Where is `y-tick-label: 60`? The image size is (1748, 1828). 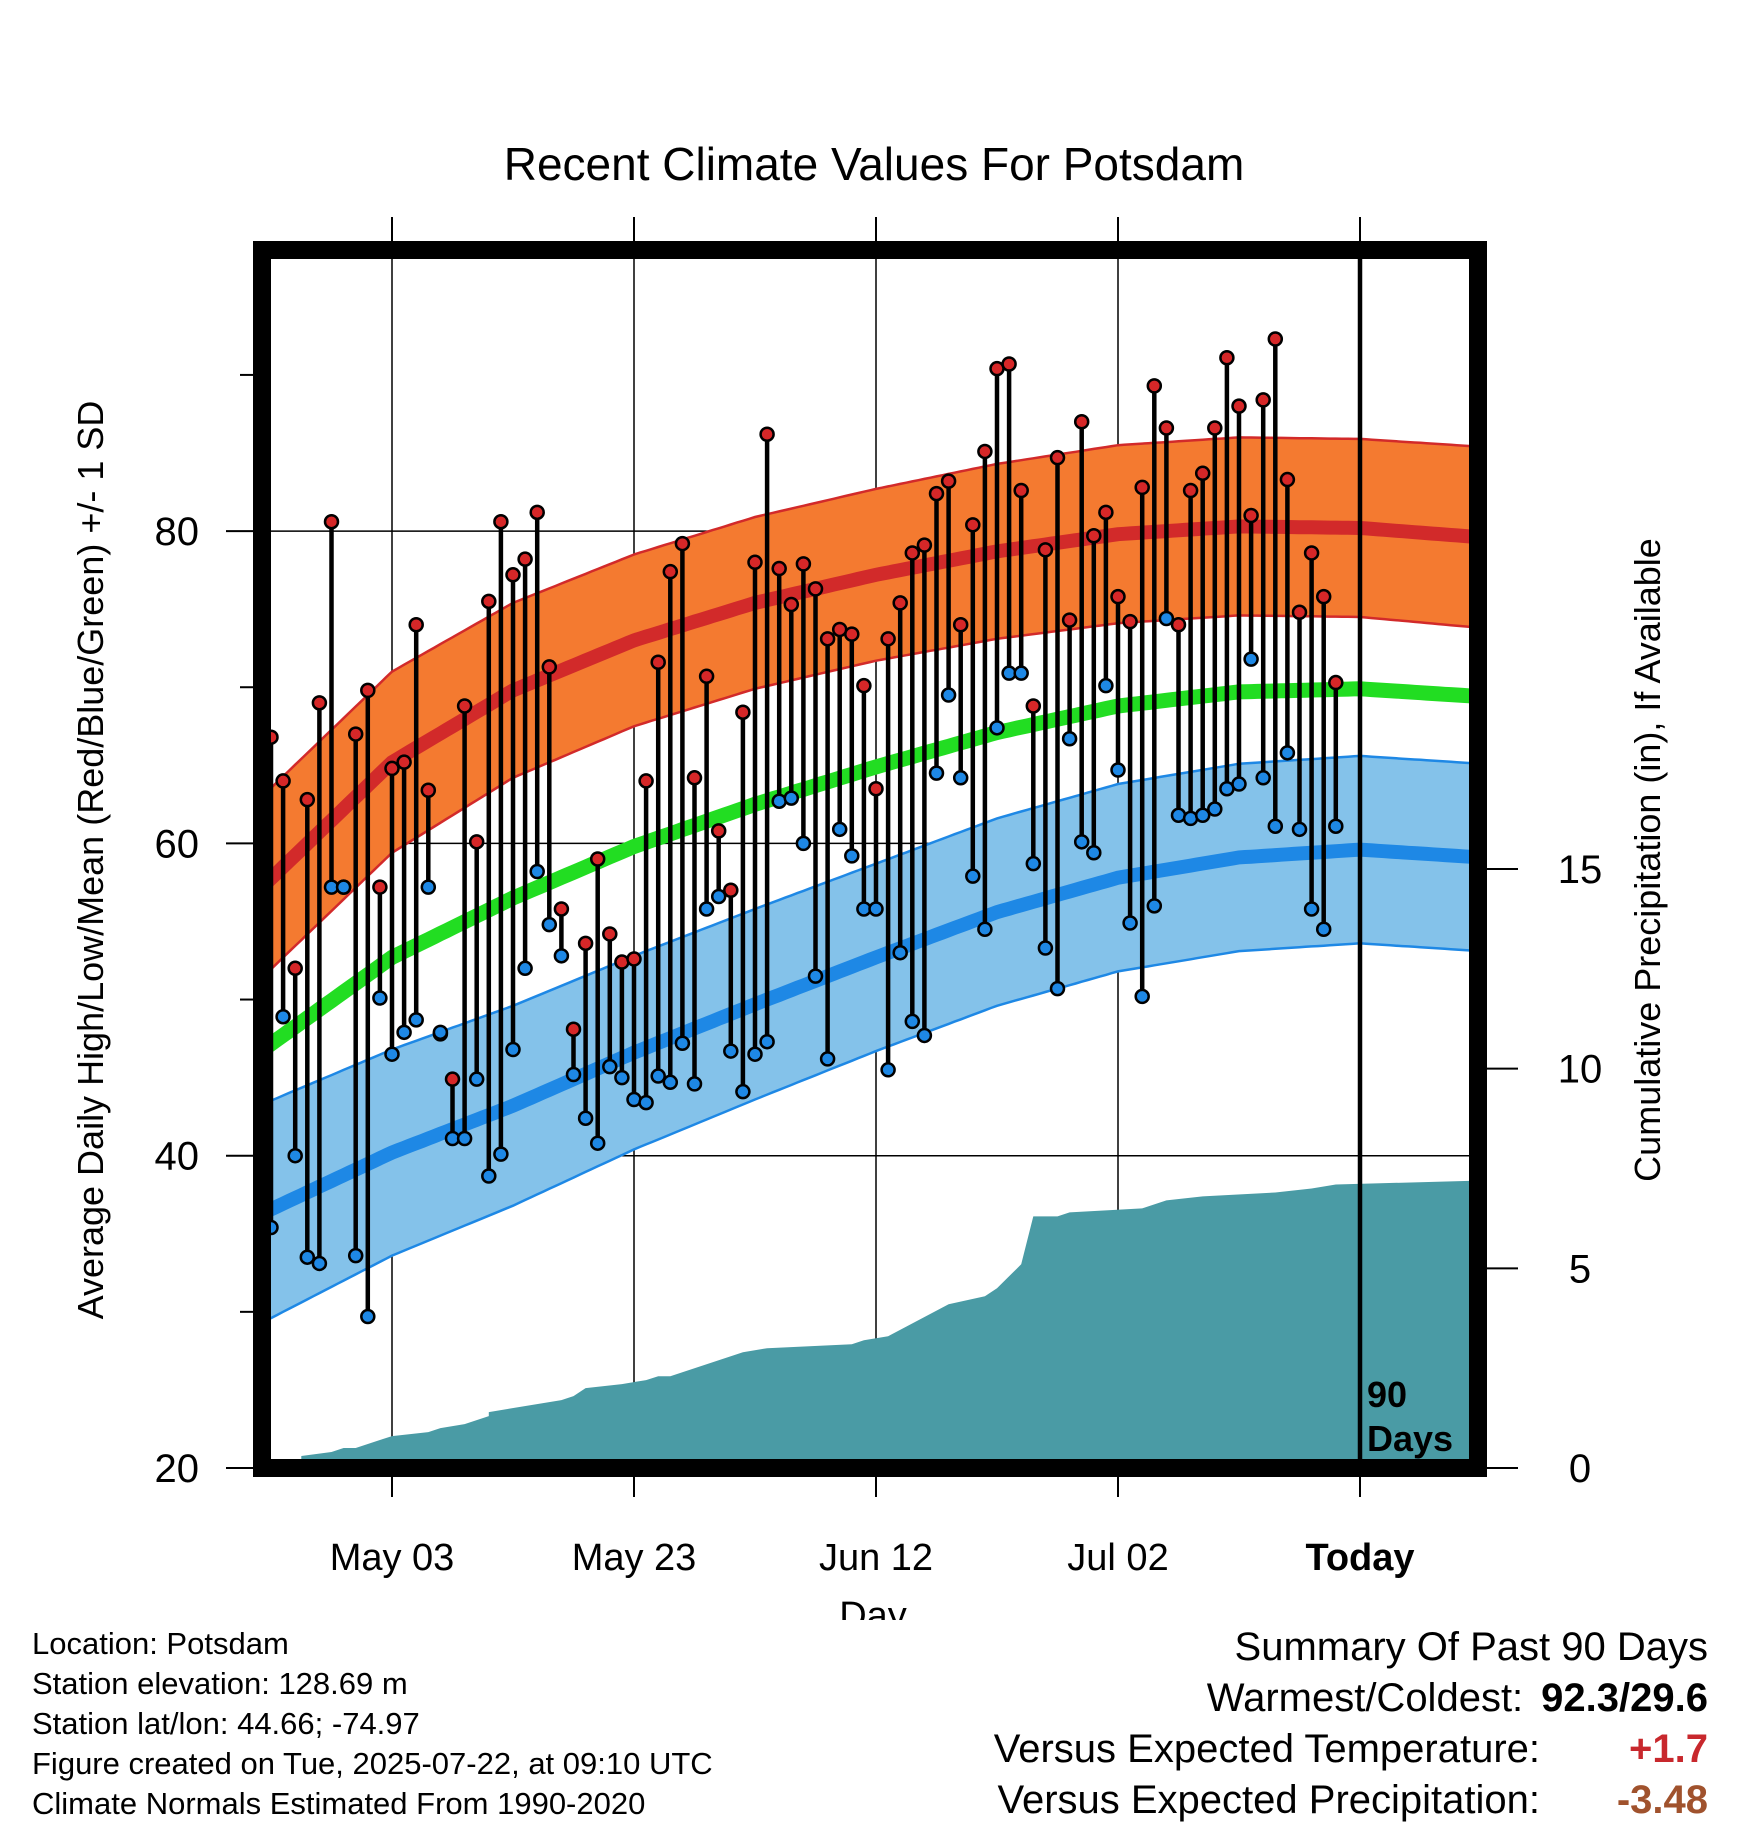 y-tick-label: 60 is located at coordinates (177, 844).